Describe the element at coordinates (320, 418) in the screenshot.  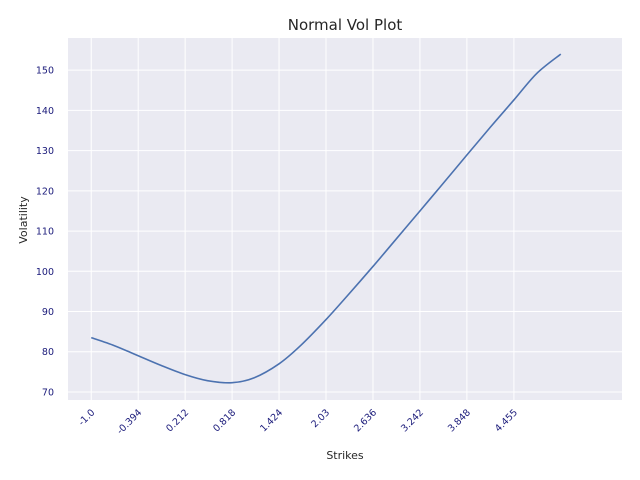
I see `x-tick-label: 2.03` at that location.